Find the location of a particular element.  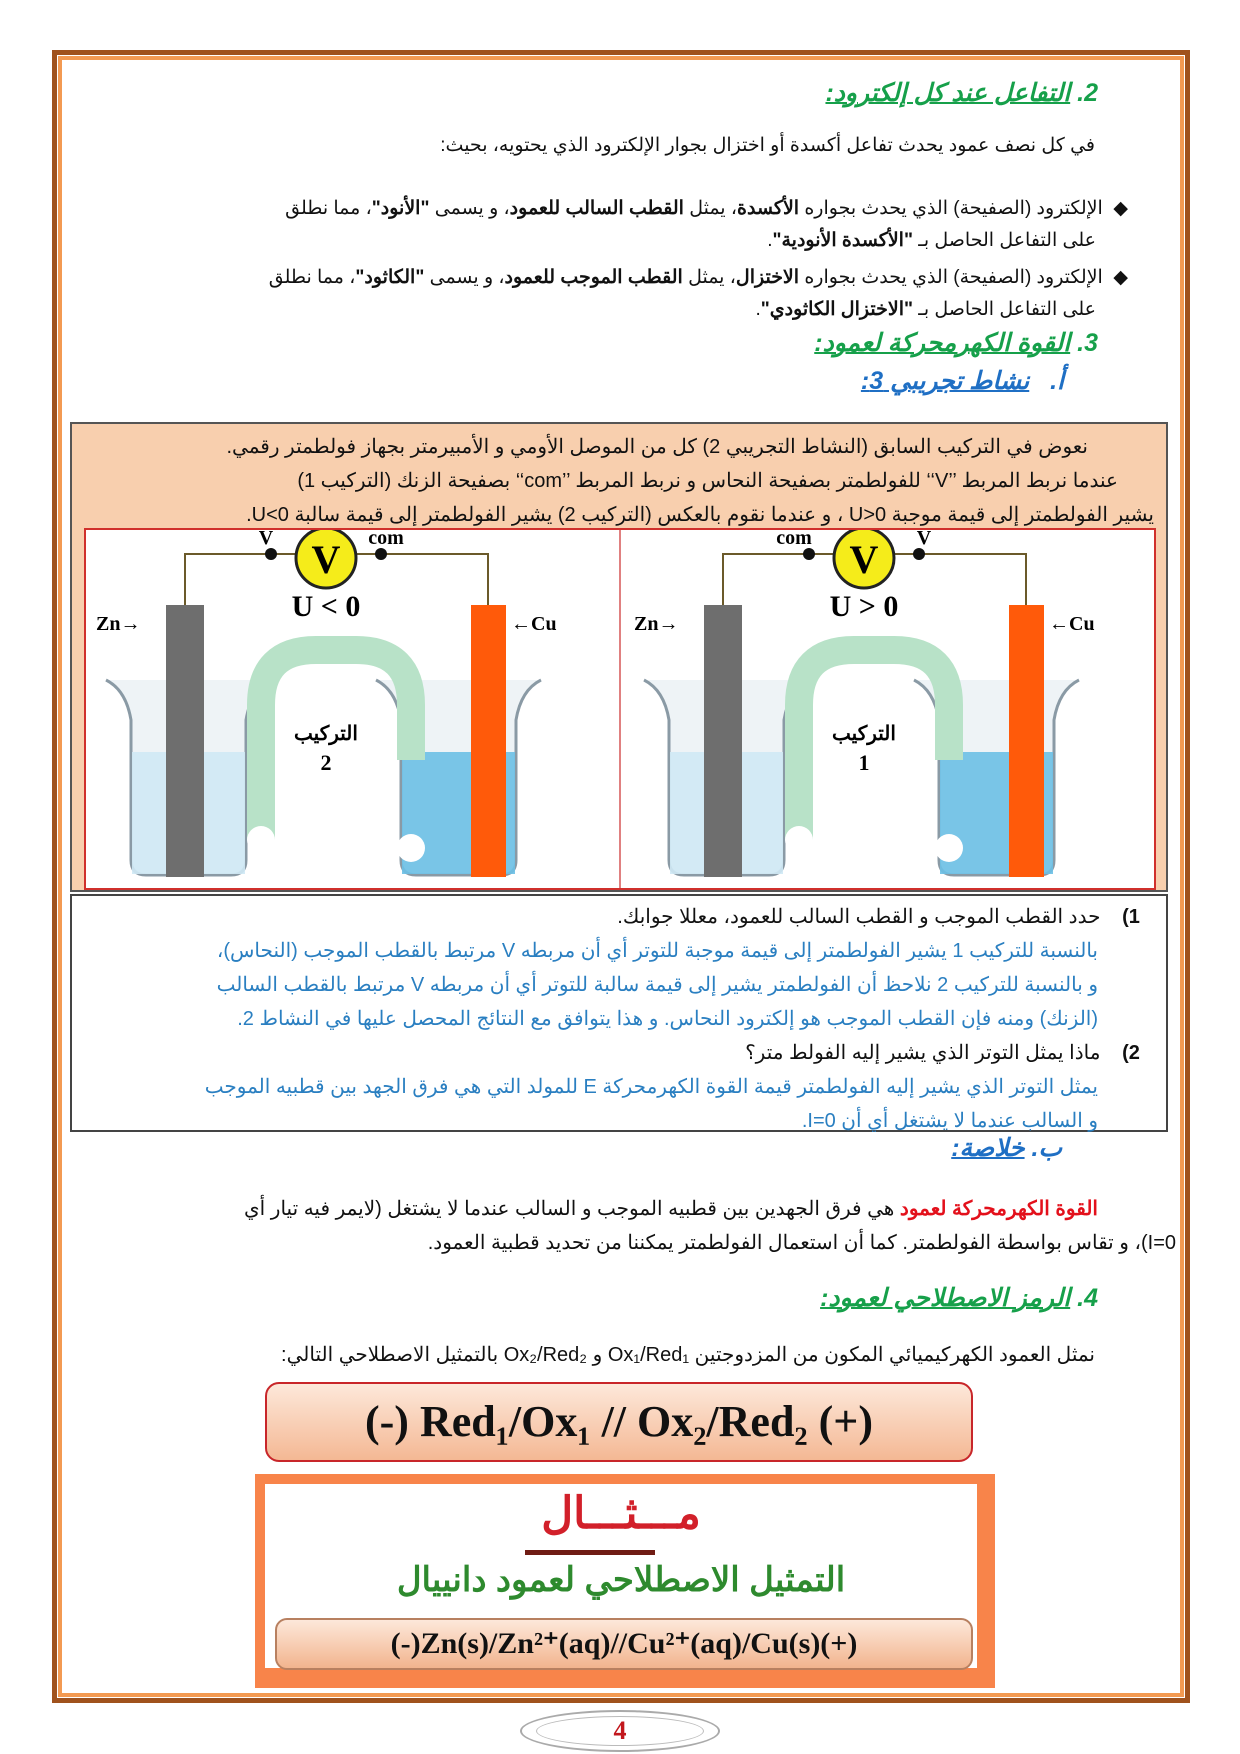

terminal-label-v: com is located at coordinates (794, 539).